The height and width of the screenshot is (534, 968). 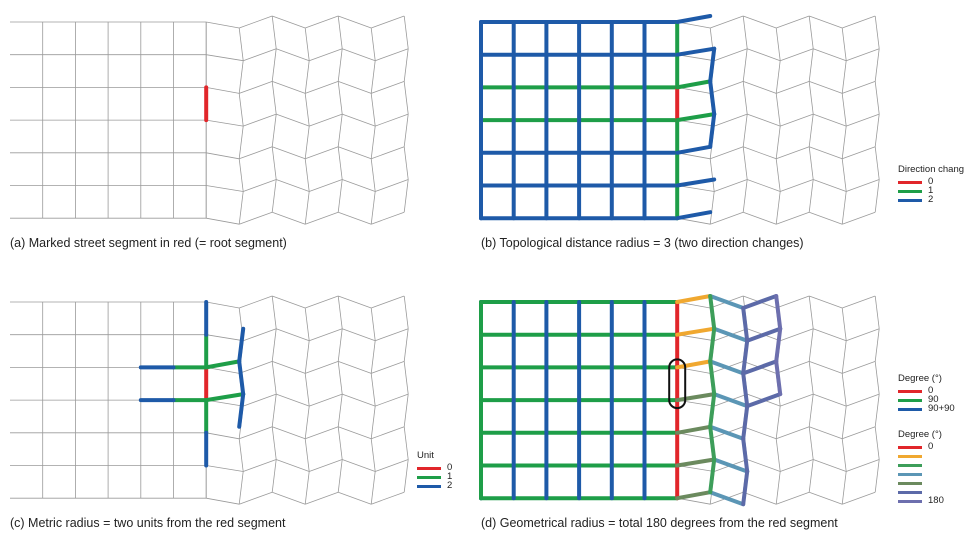 What do you see at coordinates (941, 409) in the screenshot?
I see `legend-label: 90+90` at bounding box center [941, 409].